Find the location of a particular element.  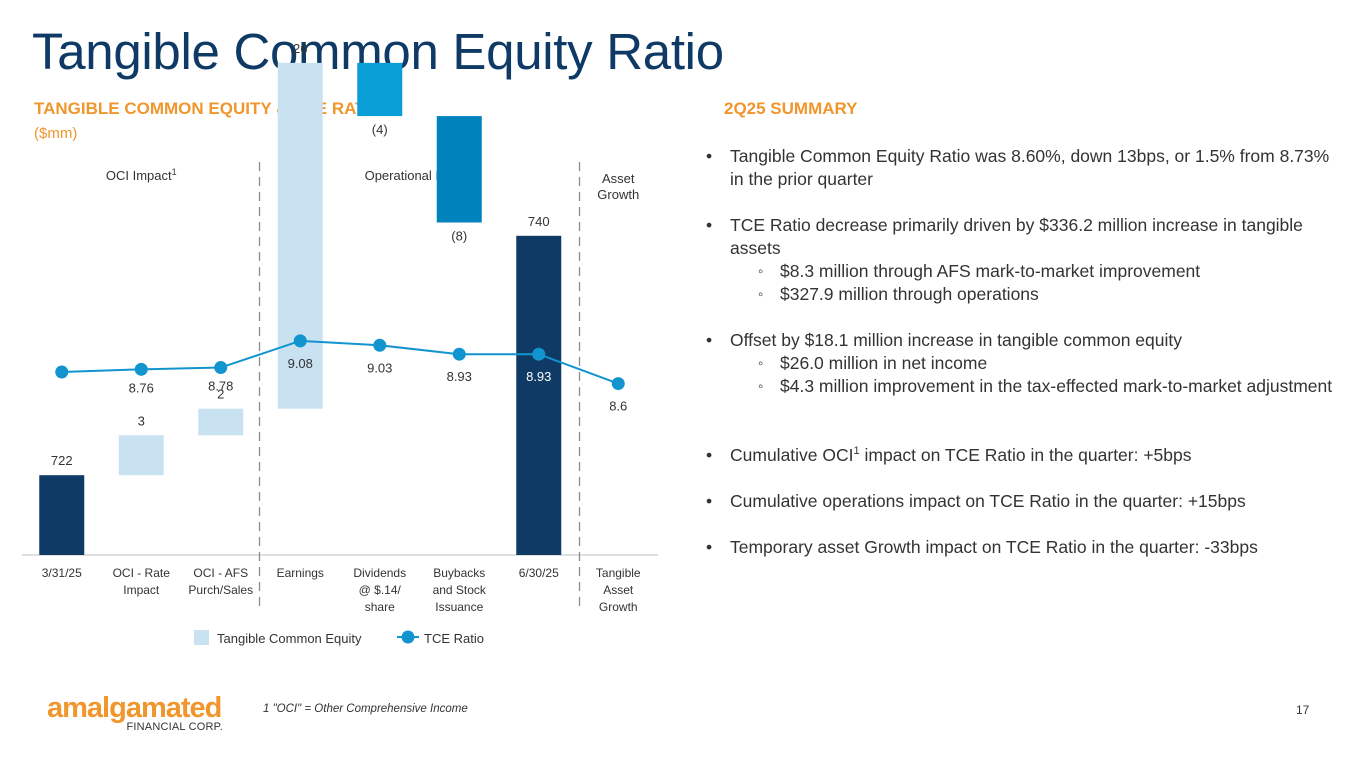

legend-swatch-tce is located at coordinates (201, 637).